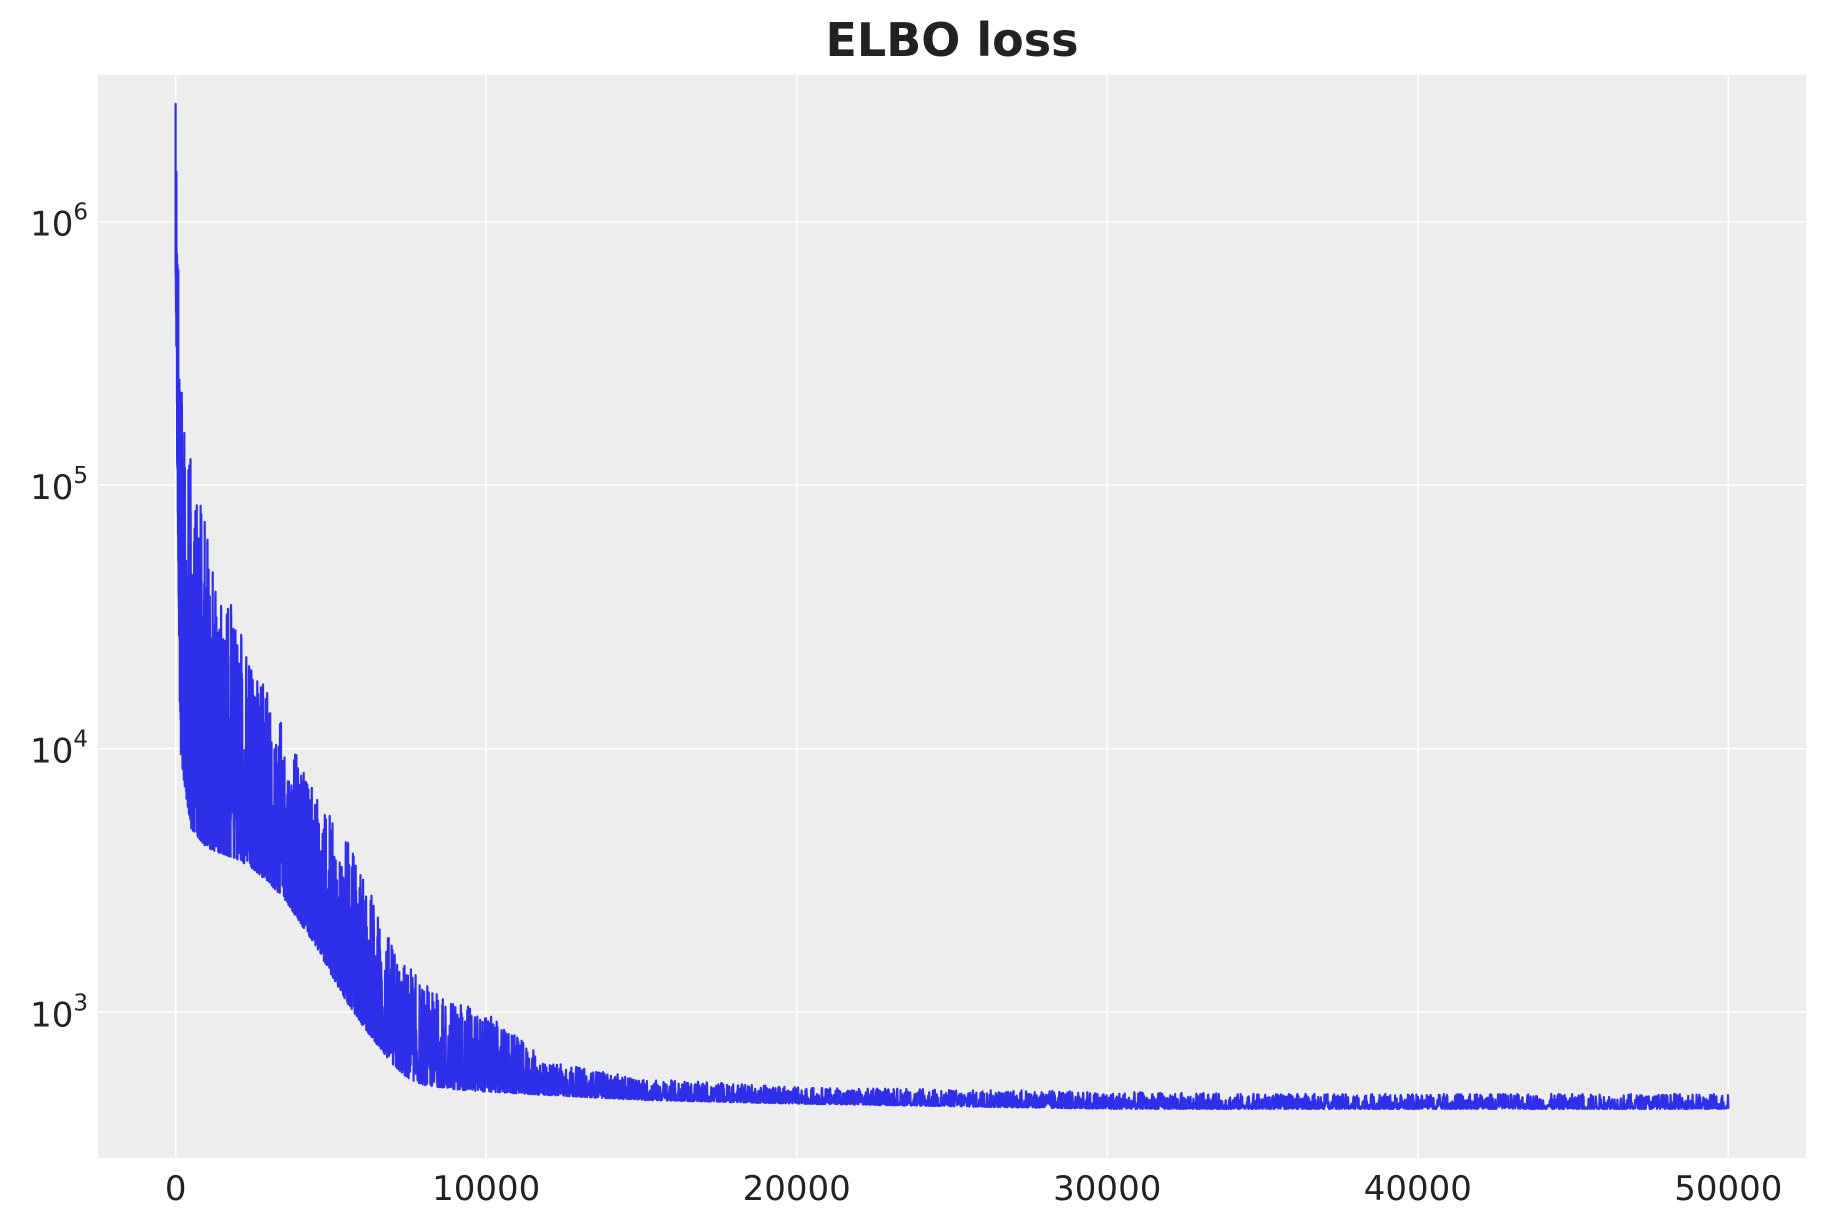 This screenshot has width=1823, height=1223. What do you see at coordinates (1107, 1189) in the screenshot?
I see `x-tick-label: 30000` at bounding box center [1107, 1189].